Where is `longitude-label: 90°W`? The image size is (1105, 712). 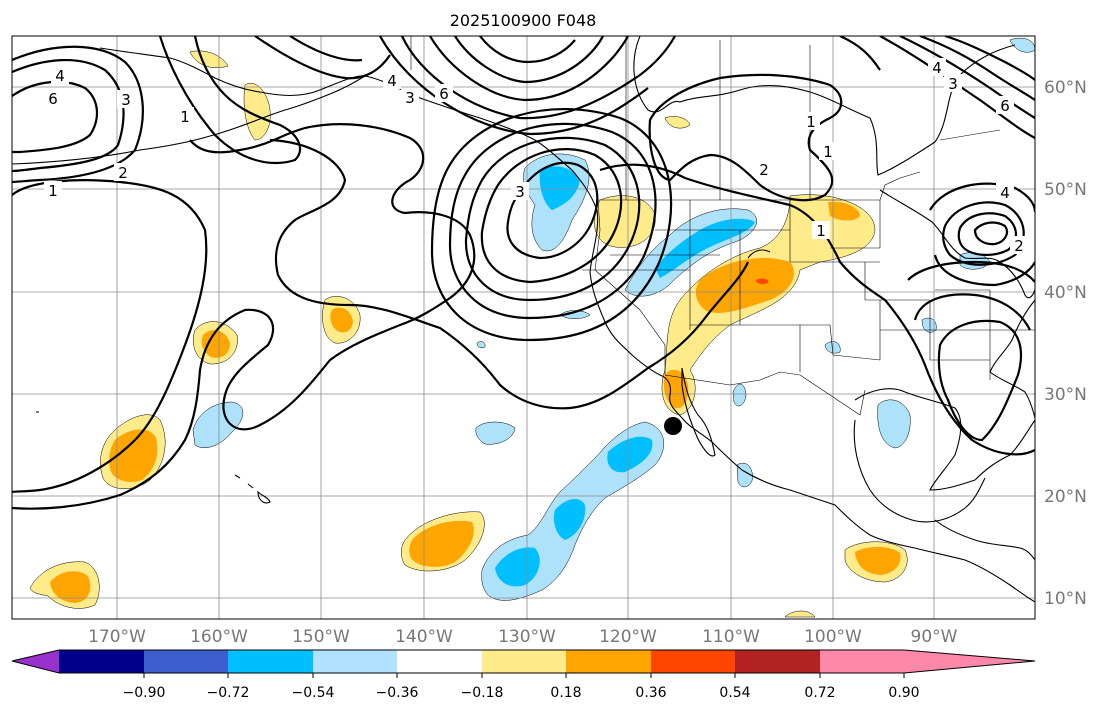 longitude-label: 90°W is located at coordinates (934, 637).